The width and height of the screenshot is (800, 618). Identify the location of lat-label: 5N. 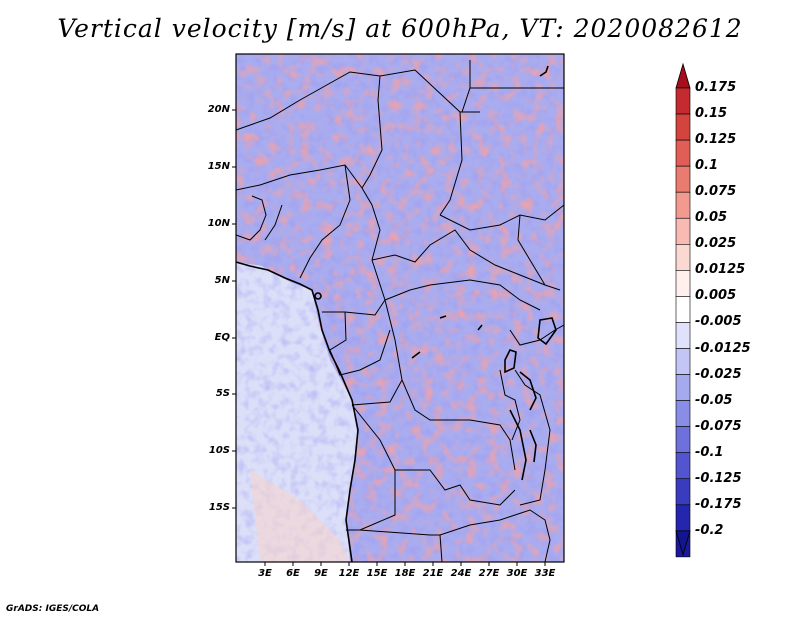
(222, 280).